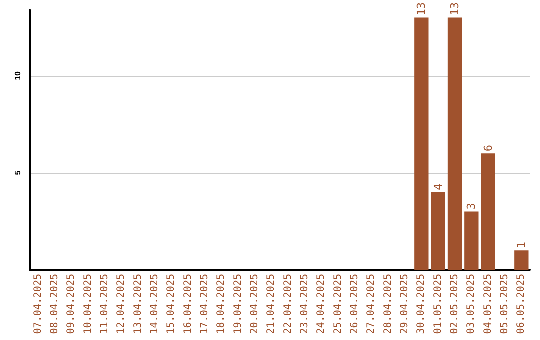 The width and height of the screenshot is (540, 340). I want to click on x-tick-label: 21.04.2025, so click(272, 304).